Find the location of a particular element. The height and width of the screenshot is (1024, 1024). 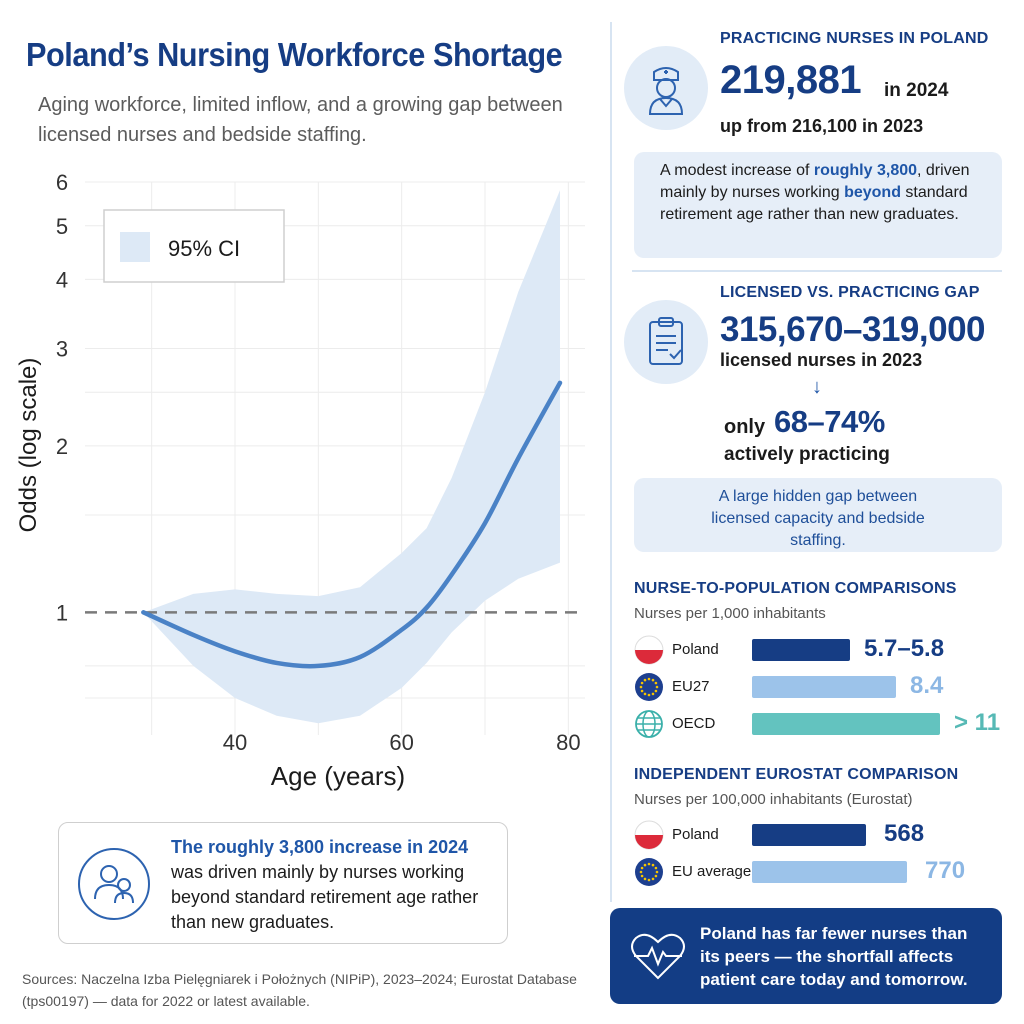

practicing-value: 219,881 is located at coordinates (791, 80).